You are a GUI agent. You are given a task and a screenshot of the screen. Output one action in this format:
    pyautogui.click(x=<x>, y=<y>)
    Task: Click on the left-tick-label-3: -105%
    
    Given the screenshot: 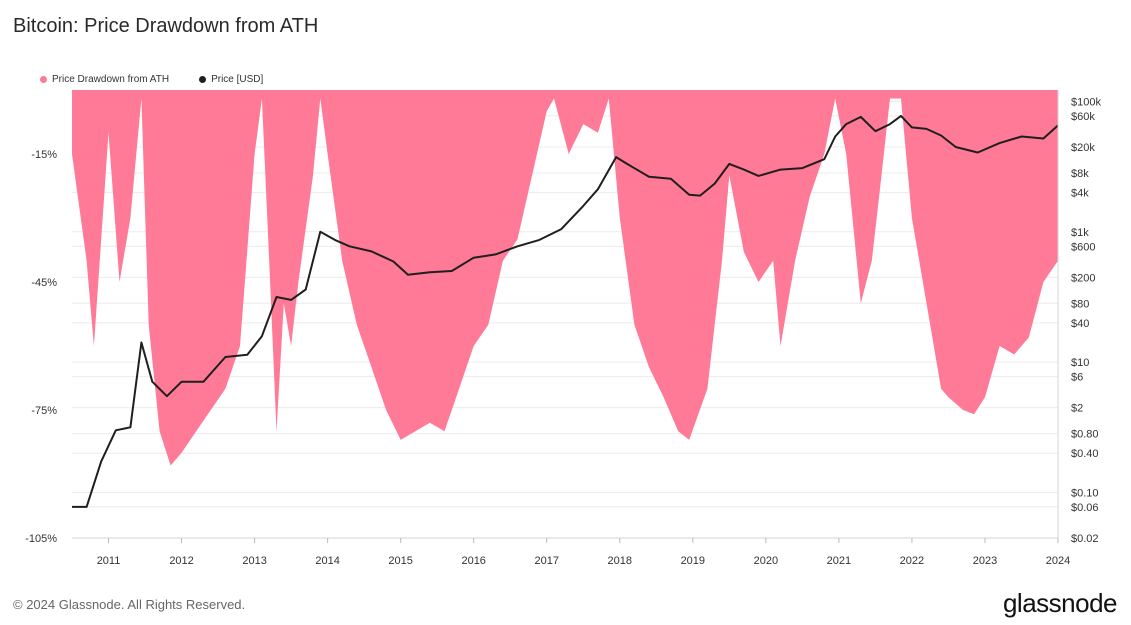 What is the action you would take?
    pyautogui.click(x=41, y=539)
    